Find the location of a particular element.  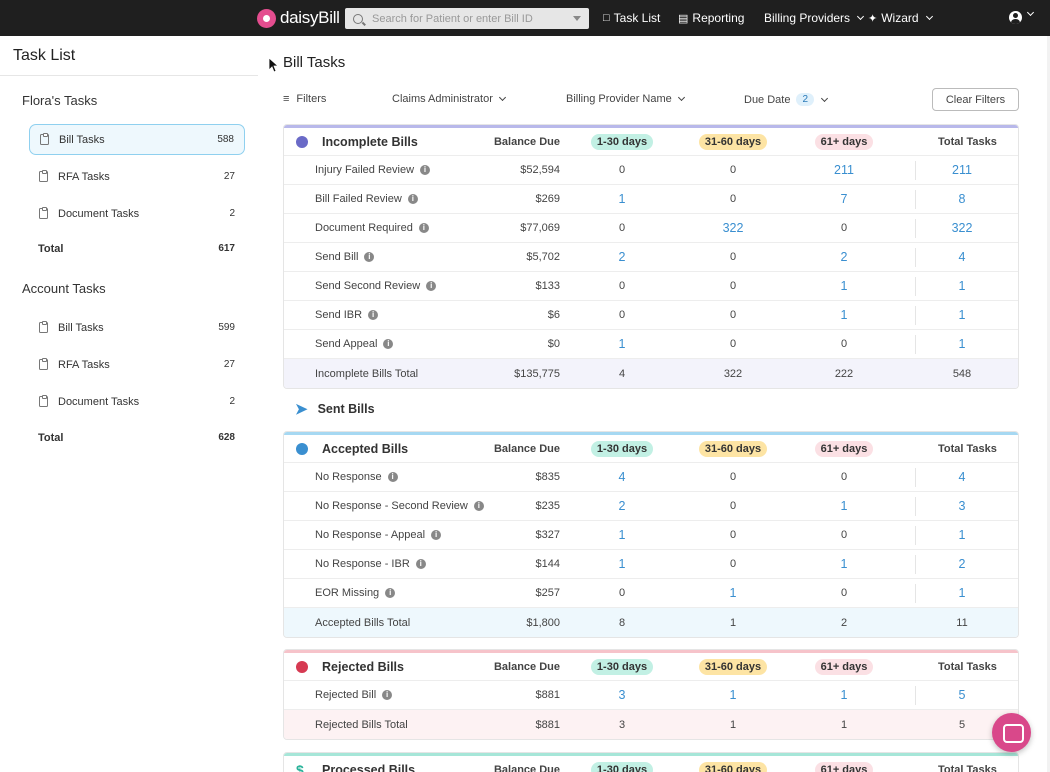

nav-reporting: ▤ Reporting is located at coordinates (711, 18).